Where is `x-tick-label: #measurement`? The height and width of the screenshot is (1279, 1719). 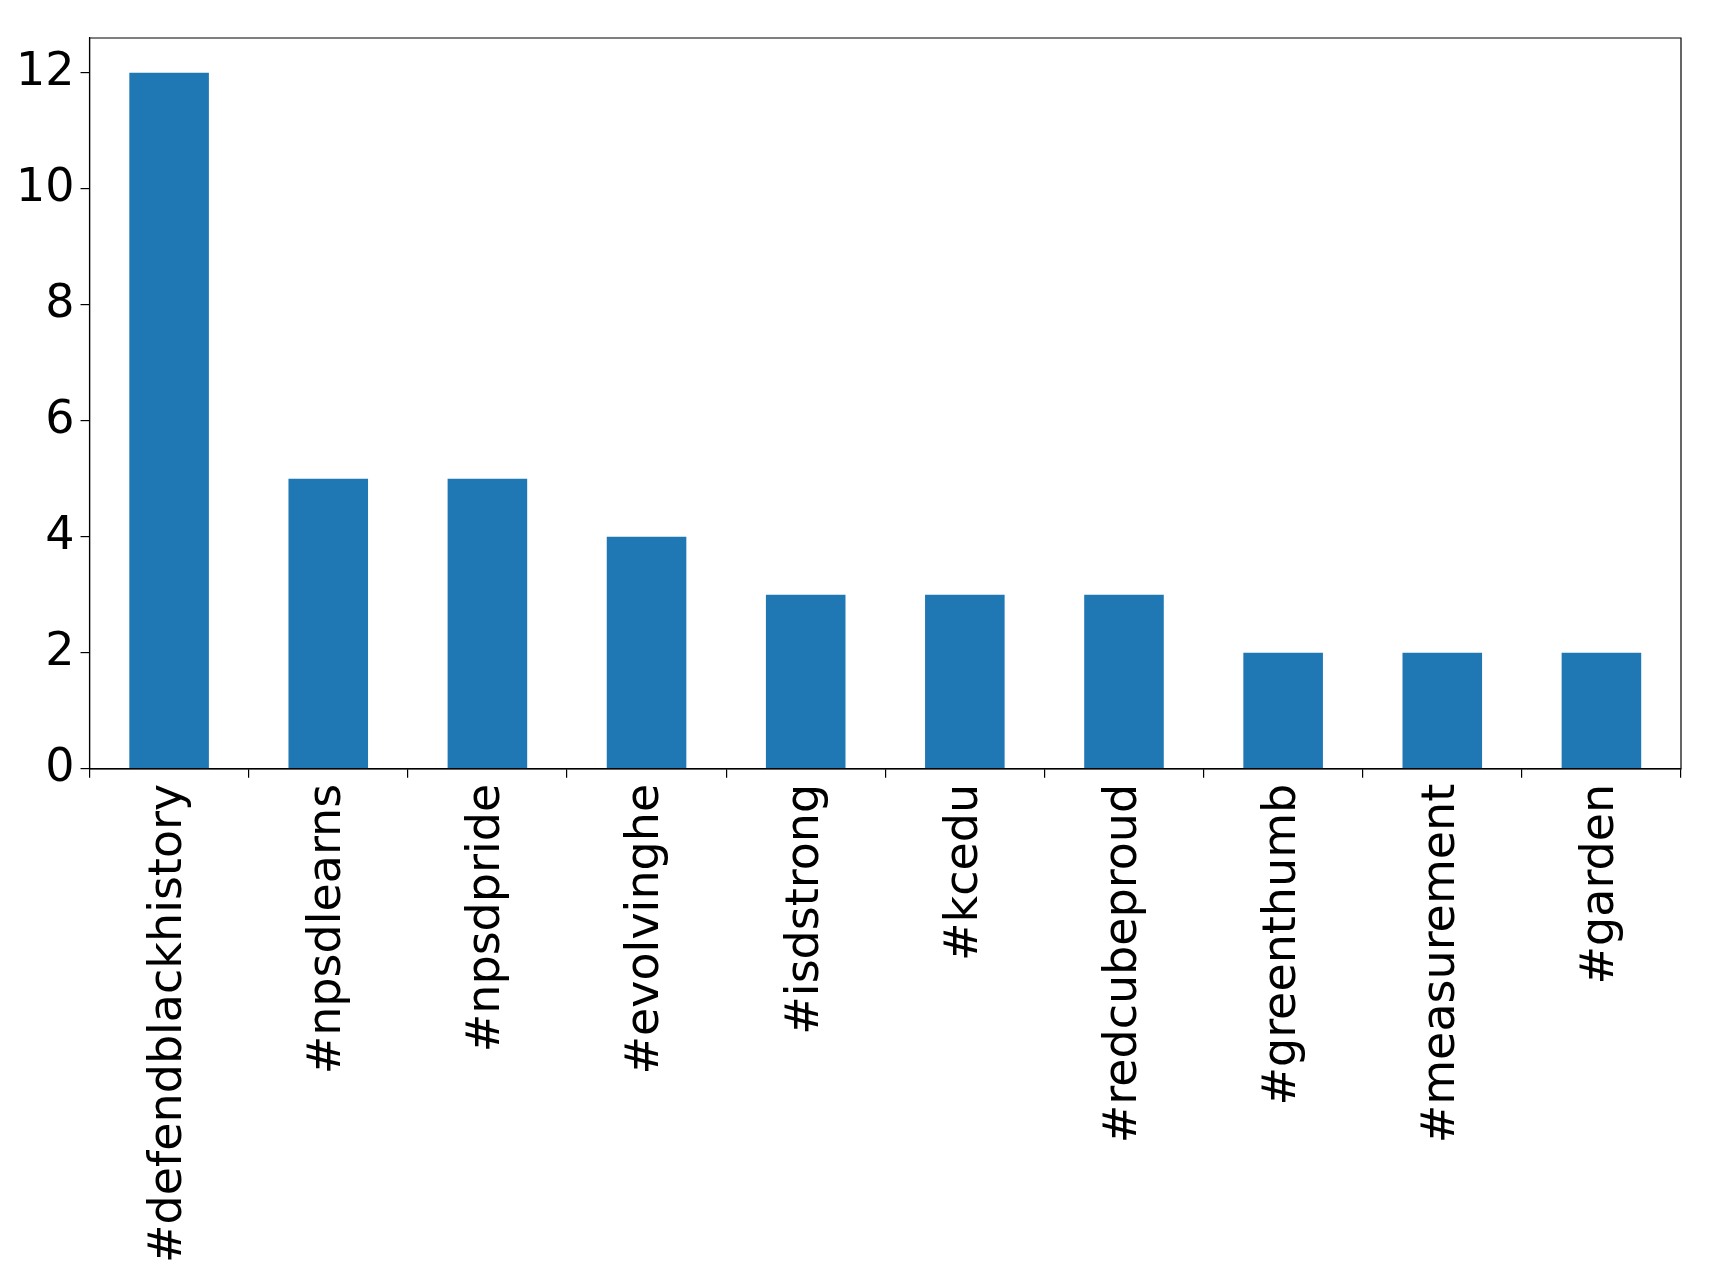 x-tick-label: #measurement is located at coordinates (1438, 963).